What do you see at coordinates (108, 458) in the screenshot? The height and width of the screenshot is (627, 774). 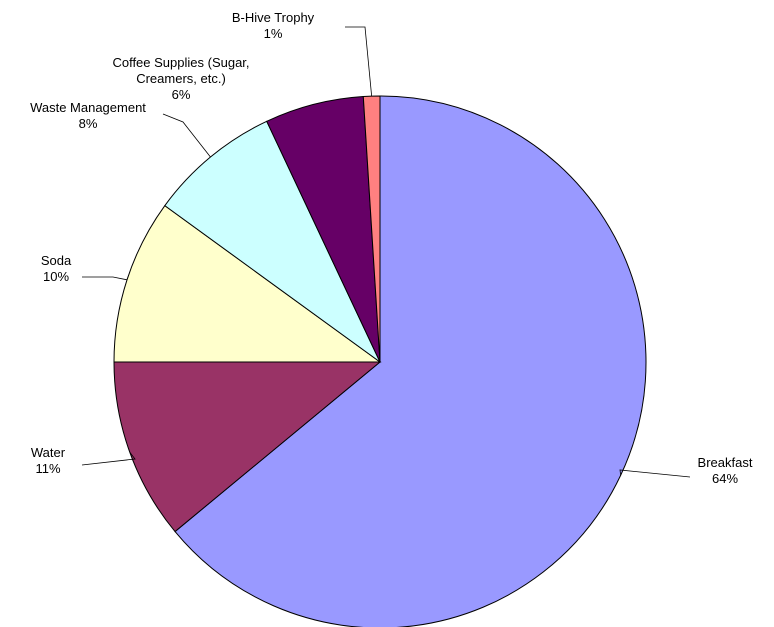 I see `leader-line-water` at bounding box center [108, 458].